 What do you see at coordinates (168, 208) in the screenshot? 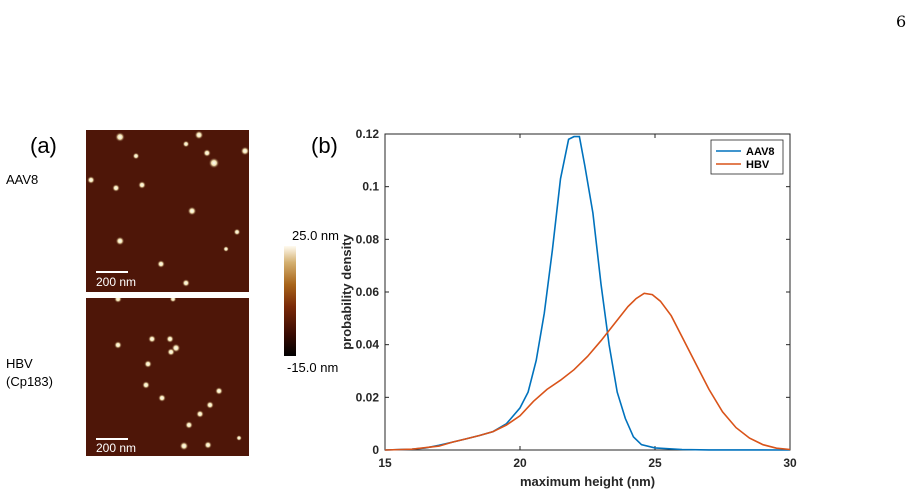
I see `afm-aav8-particles` at bounding box center [168, 208].